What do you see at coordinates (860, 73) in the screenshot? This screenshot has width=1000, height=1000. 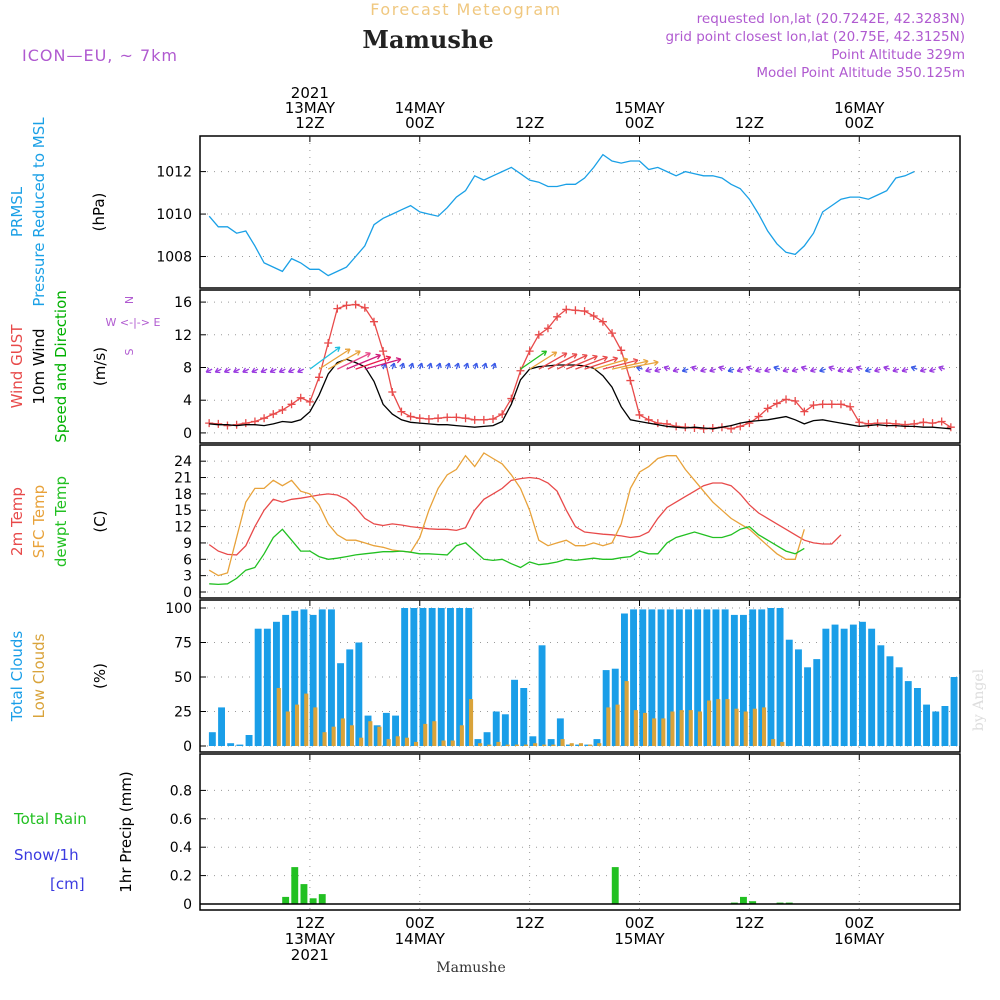 I see `info-model-altitude: Model Point Altitude 350.125m` at bounding box center [860, 73].